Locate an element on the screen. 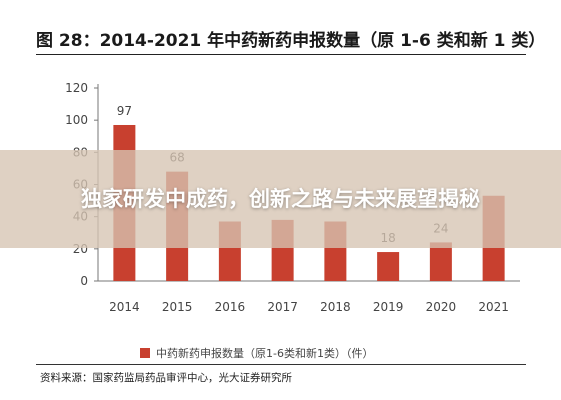 Image resolution: width=561 pixels, height=400 pixels. x-tick-label: 2014 is located at coordinates (124, 307).